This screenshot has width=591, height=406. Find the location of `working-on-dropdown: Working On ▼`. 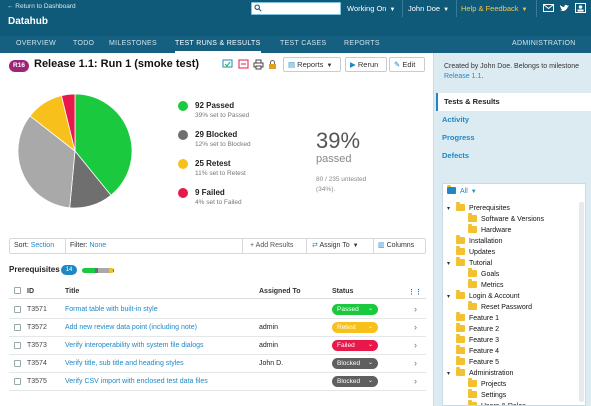

working-on-dropdown: Working On ▼ is located at coordinates (371, 8).